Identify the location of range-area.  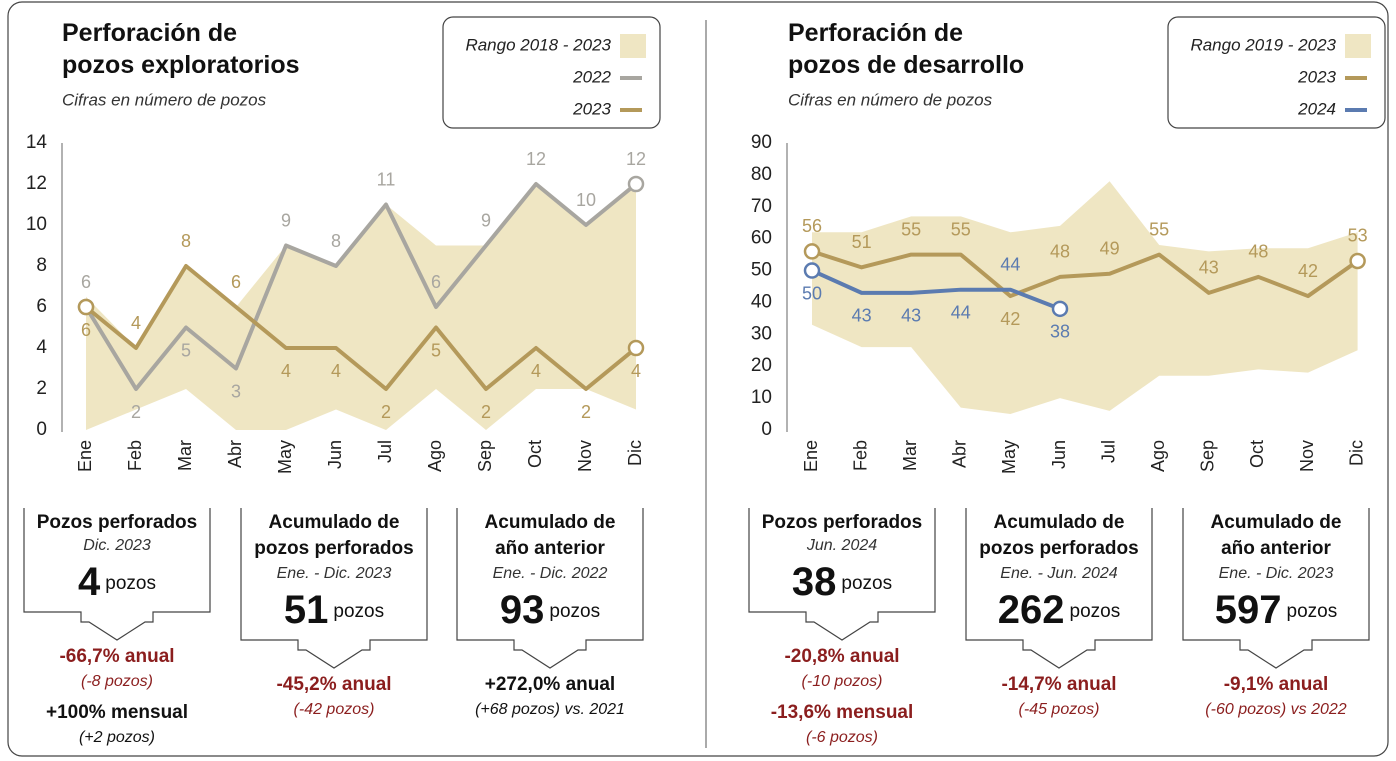
(1085, 298).